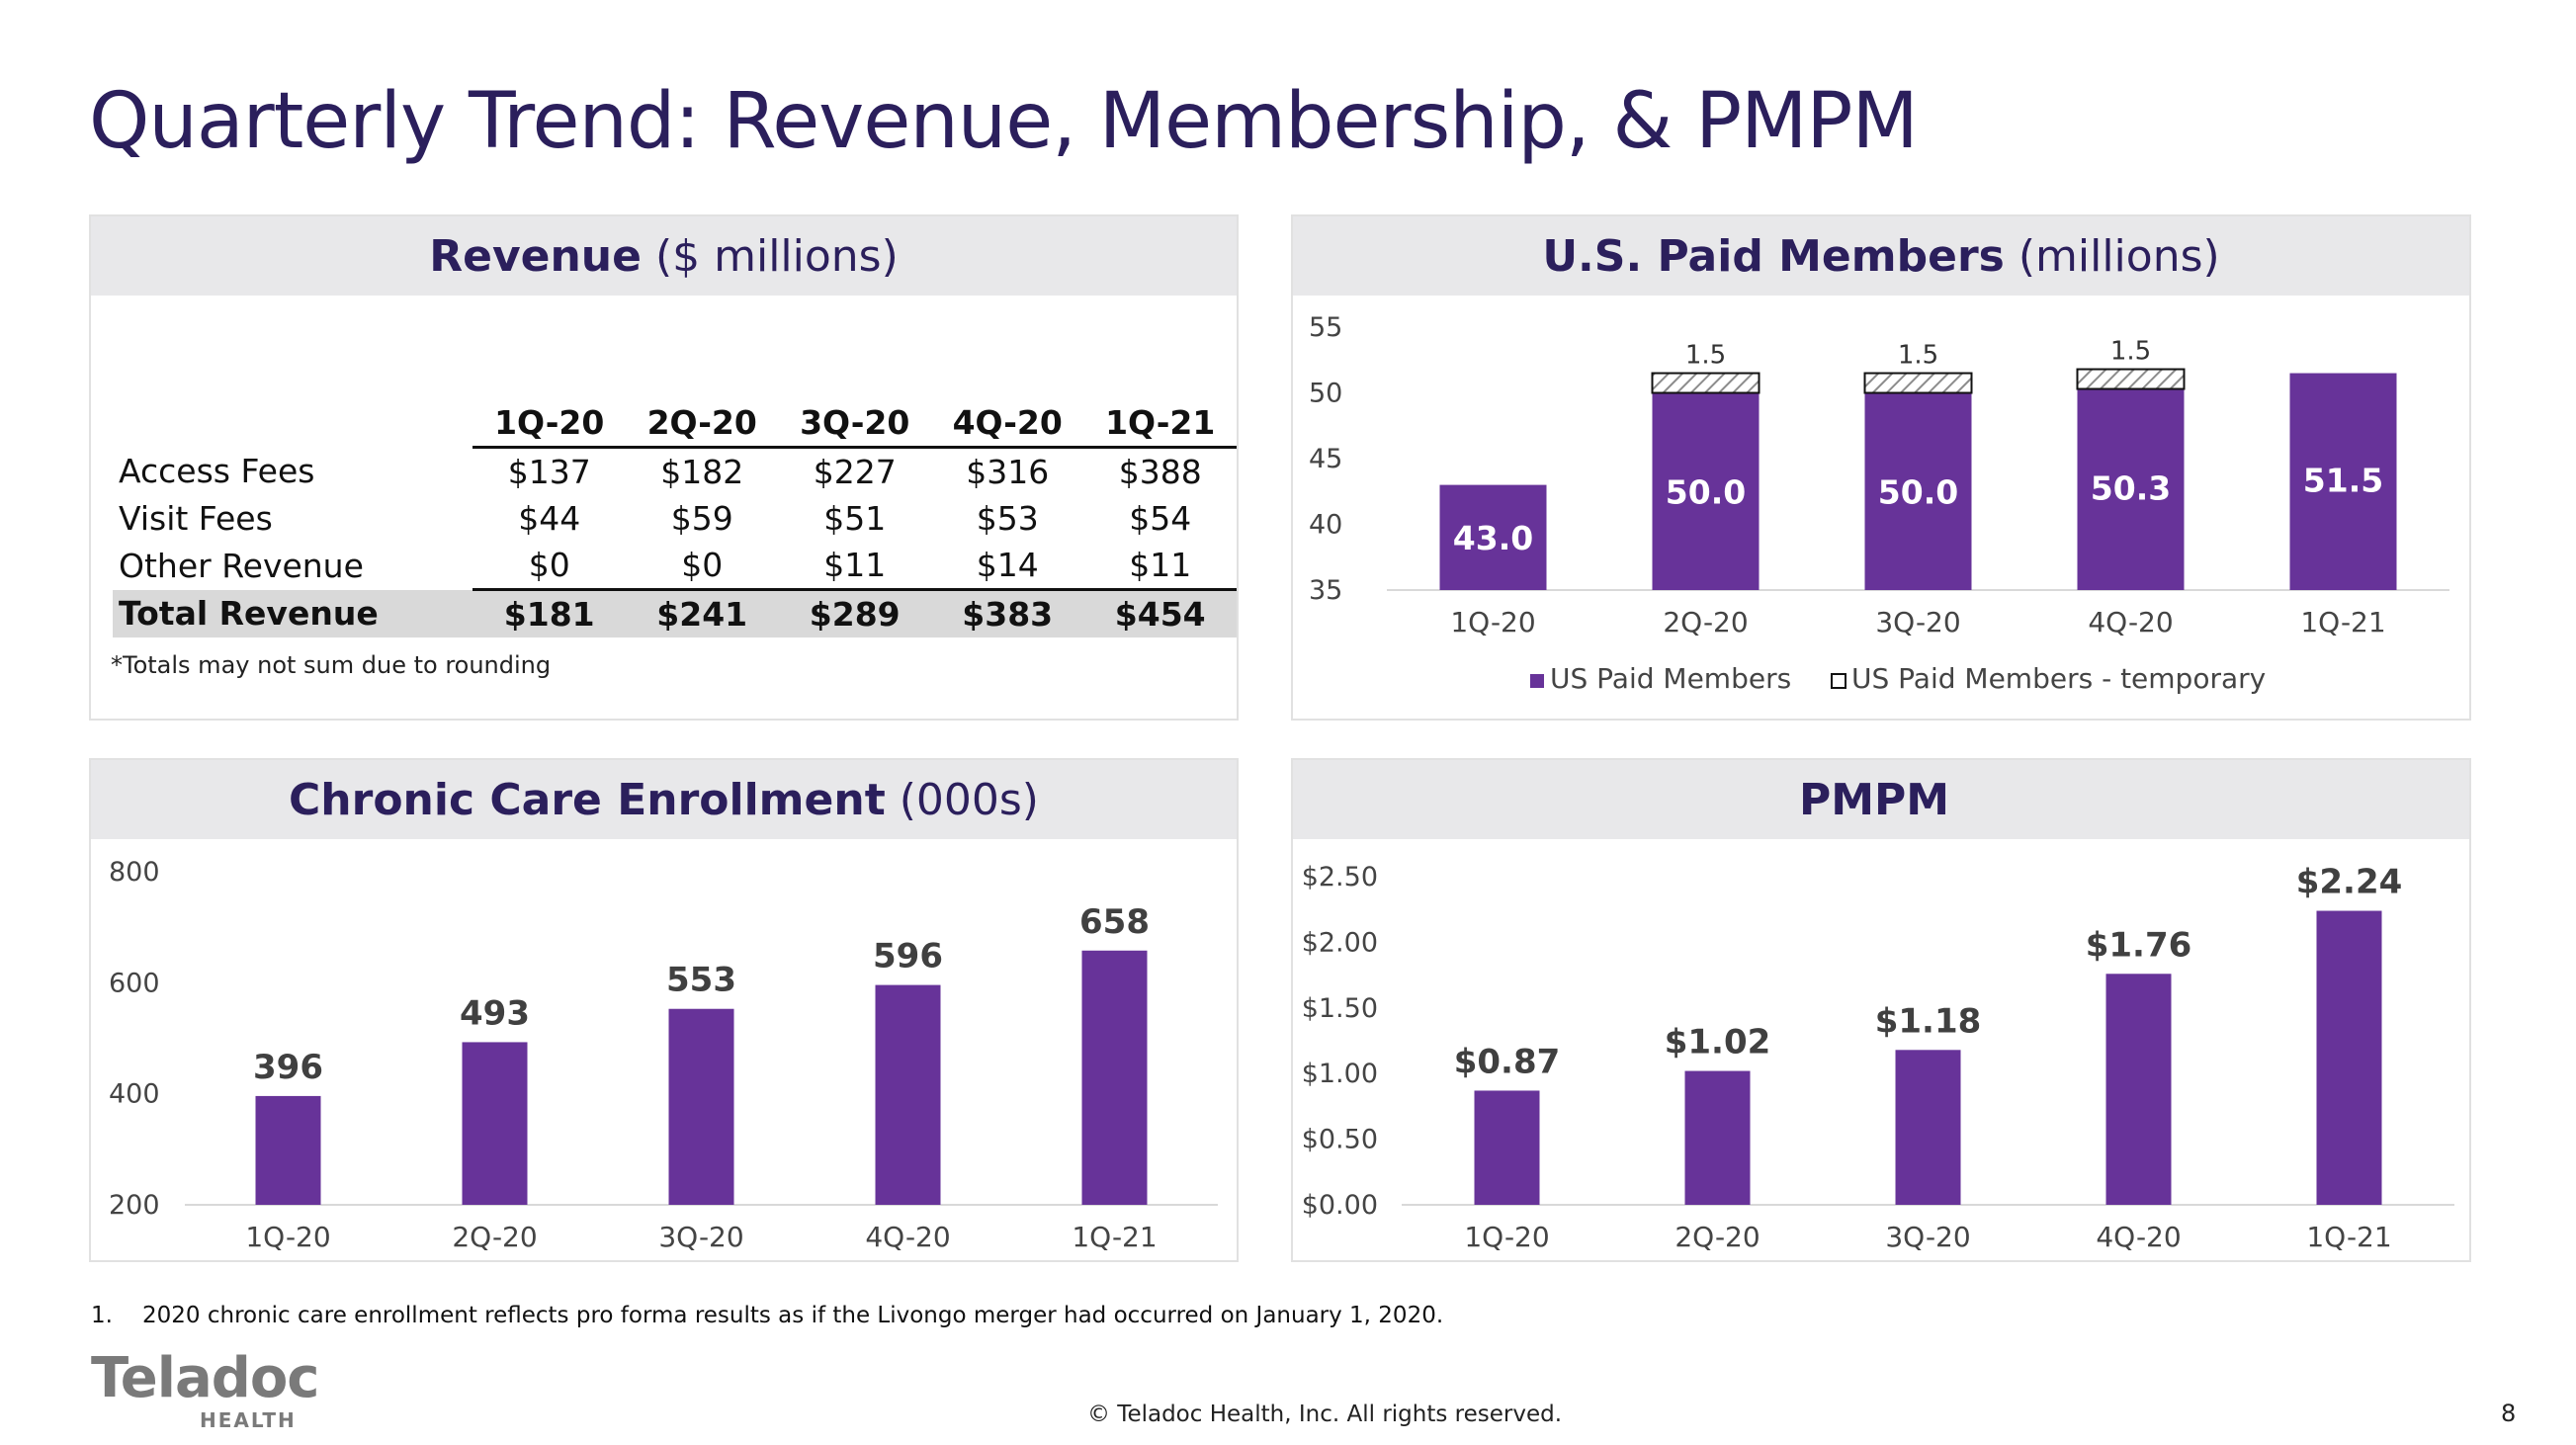  Describe the element at coordinates (1773, 256) in the screenshot. I see `members-heading-bold: U.S. Paid Members` at that location.